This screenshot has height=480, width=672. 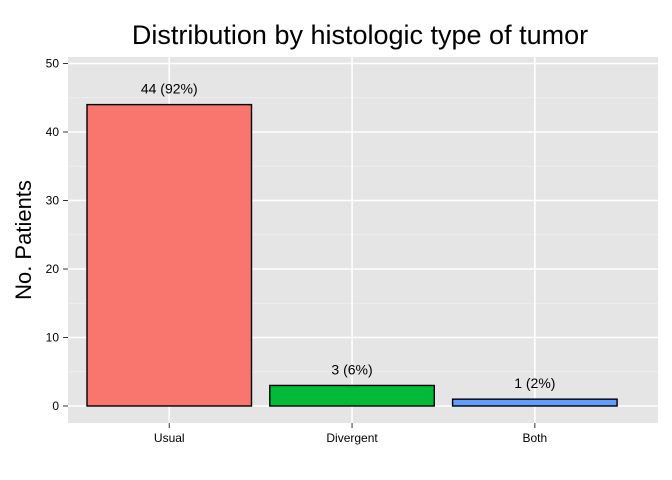 I want to click on y-tick-label: 0, so click(x=55, y=406).